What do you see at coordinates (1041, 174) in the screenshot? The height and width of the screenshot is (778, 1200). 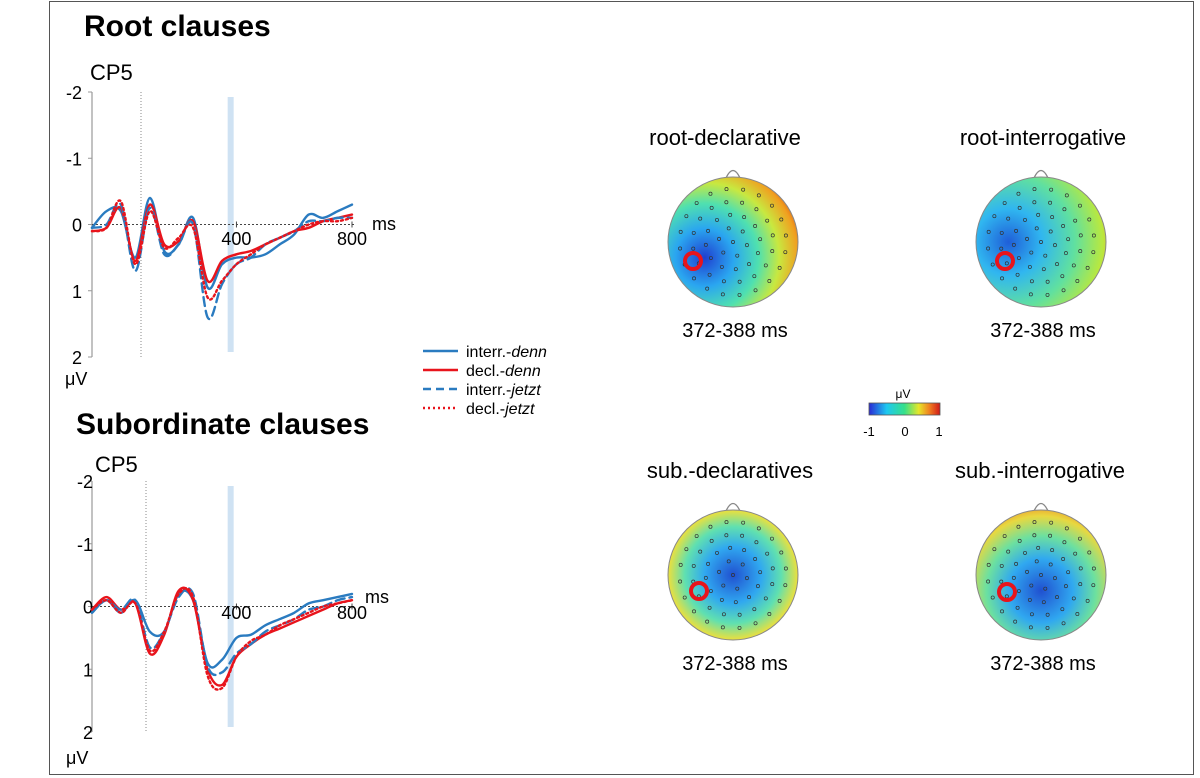 I see `nose-icon` at bounding box center [1041, 174].